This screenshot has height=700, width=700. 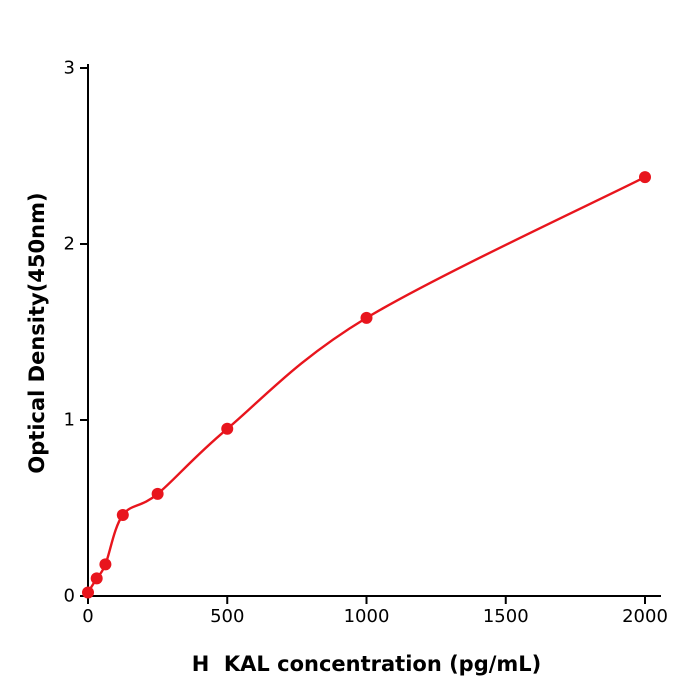 What do you see at coordinates (366, 664) in the screenshot?
I see `x-axis-label: H KAL concentration (pg/mL)` at bounding box center [366, 664].